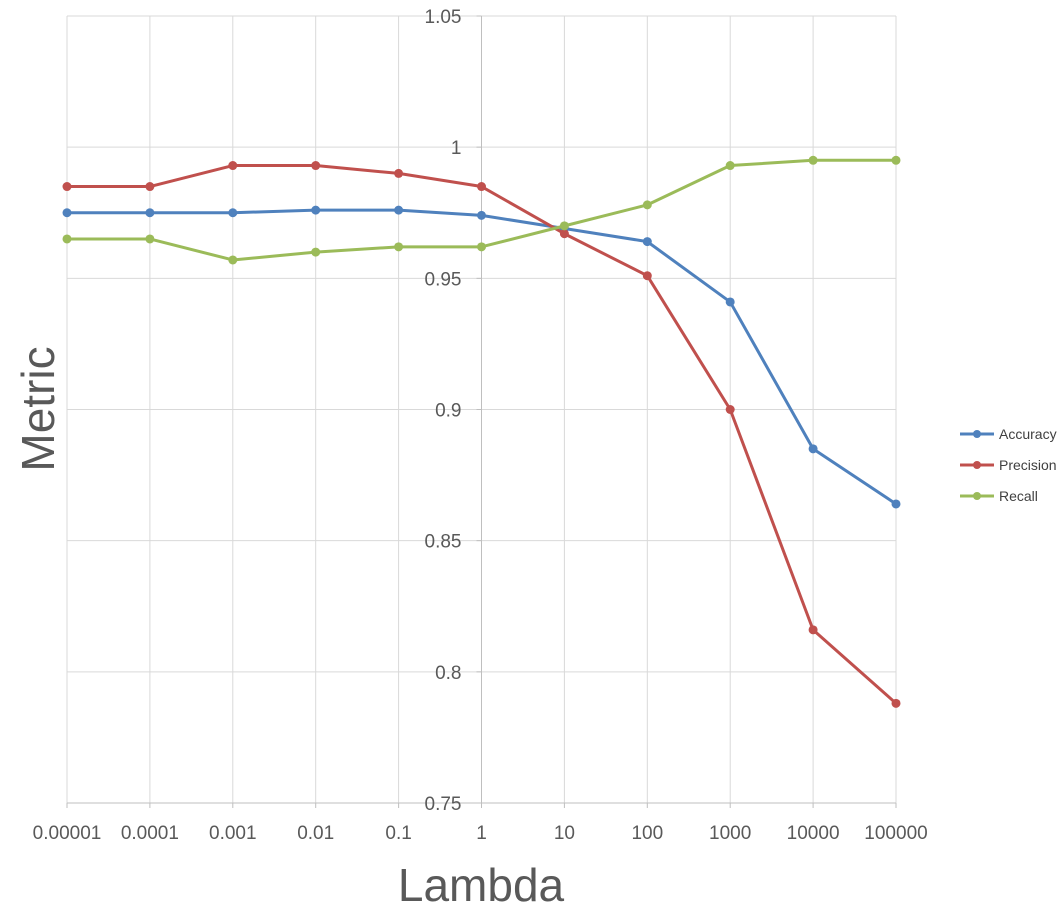 The height and width of the screenshot is (921, 1063). I want to click on y-tick-label: 0.8, so click(448, 673).